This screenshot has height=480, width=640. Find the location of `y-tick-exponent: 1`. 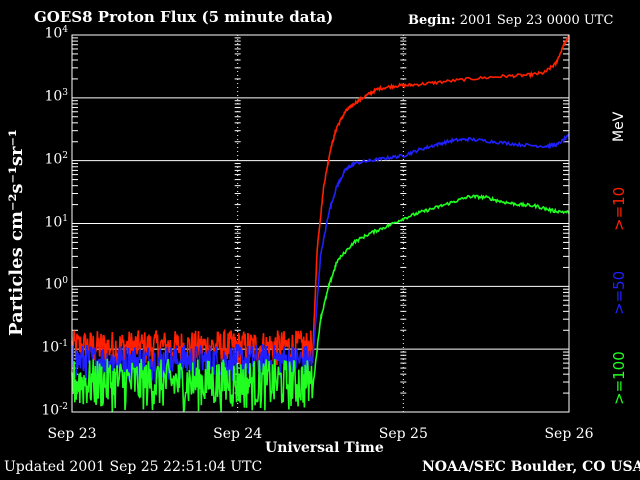

y-tick-exponent: 1 is located at coordinates (65, 218).